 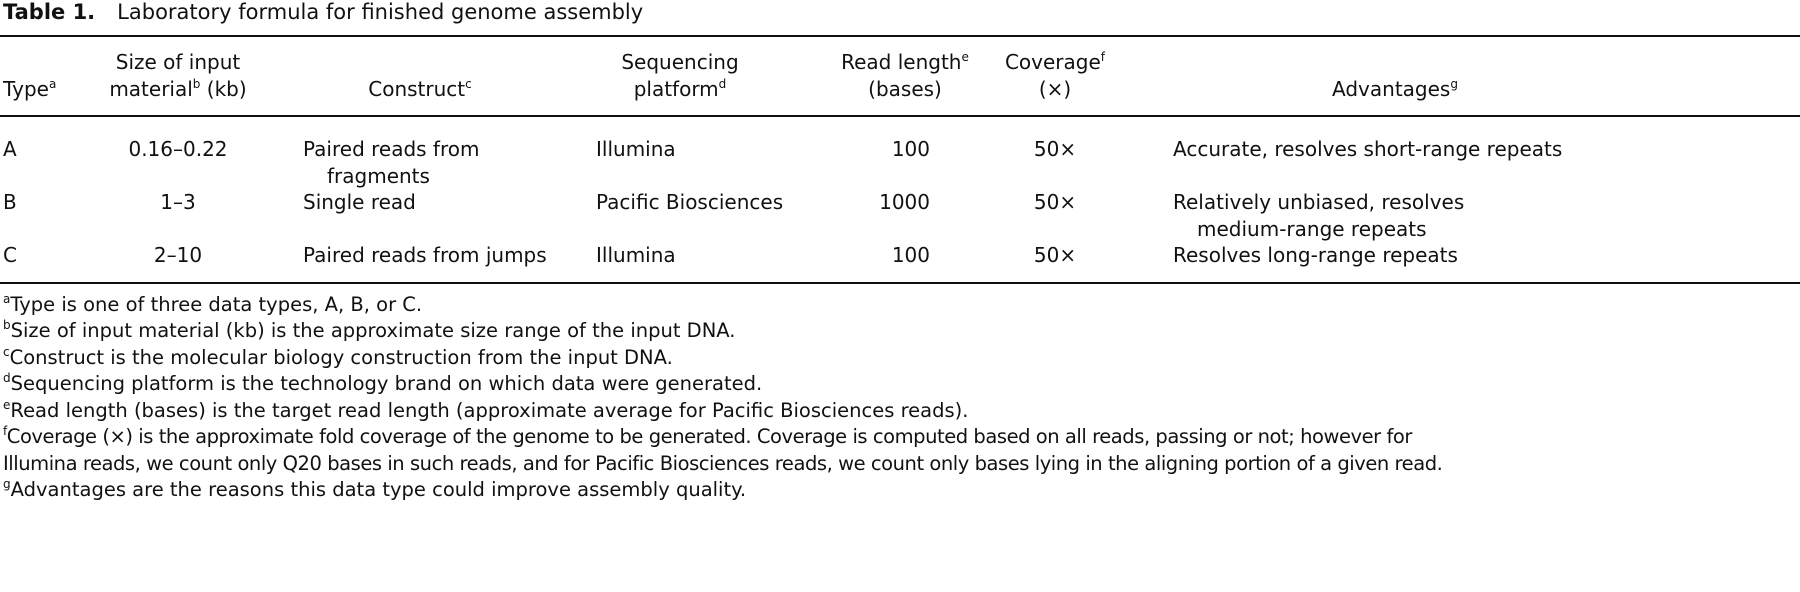 I want to click on bottom-rule, so click(x=900, y=283).